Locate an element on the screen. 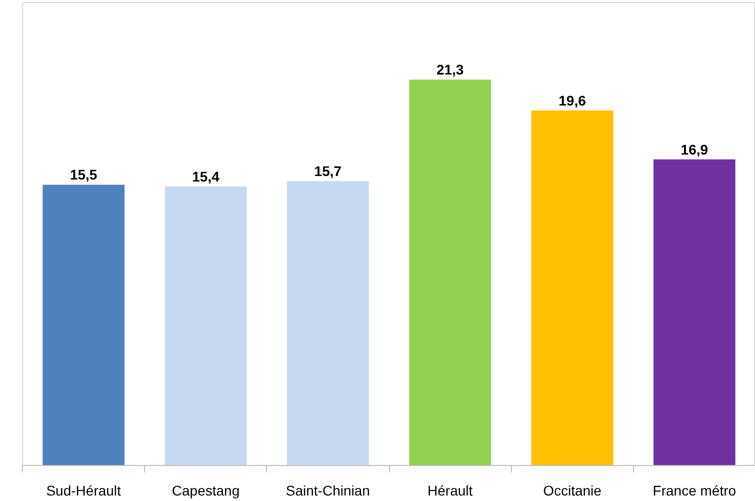  data-label: 21,3 is located at coordinates (450, 70).